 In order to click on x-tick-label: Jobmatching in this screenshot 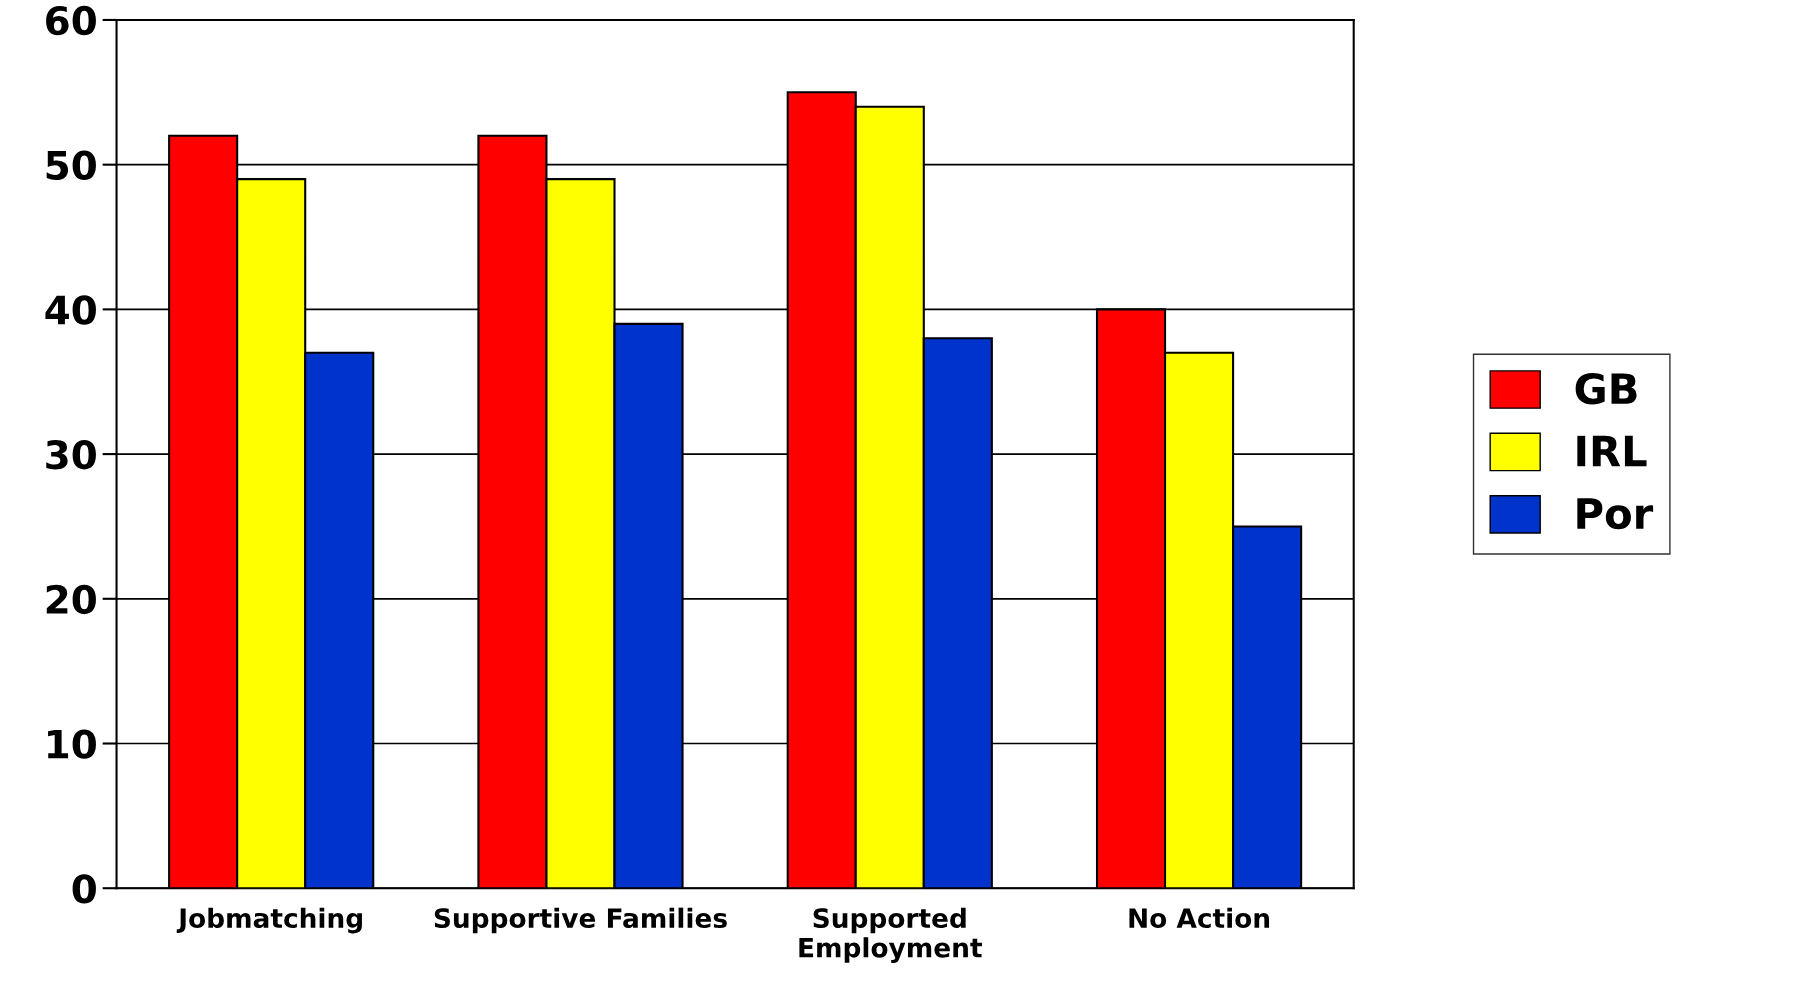, I will do `click(269, 920)`.